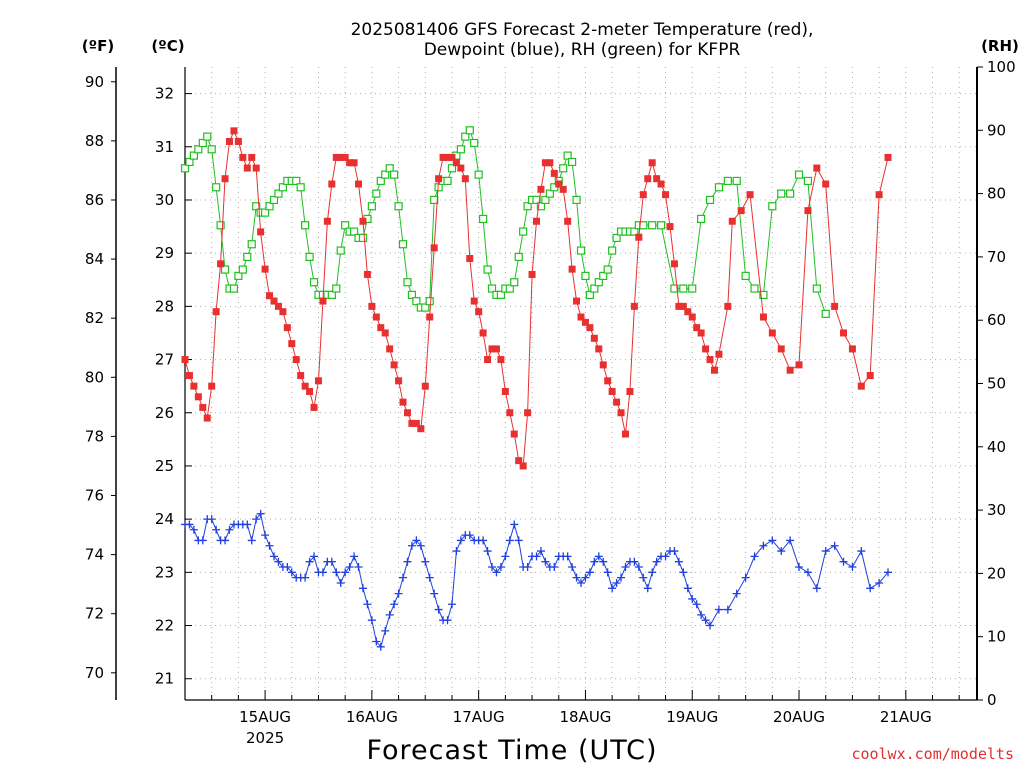  What do you see at coordinates (996, 637) in the screenshot?
I see `rh-tick-label: 10` at bounding box center [996, 637].